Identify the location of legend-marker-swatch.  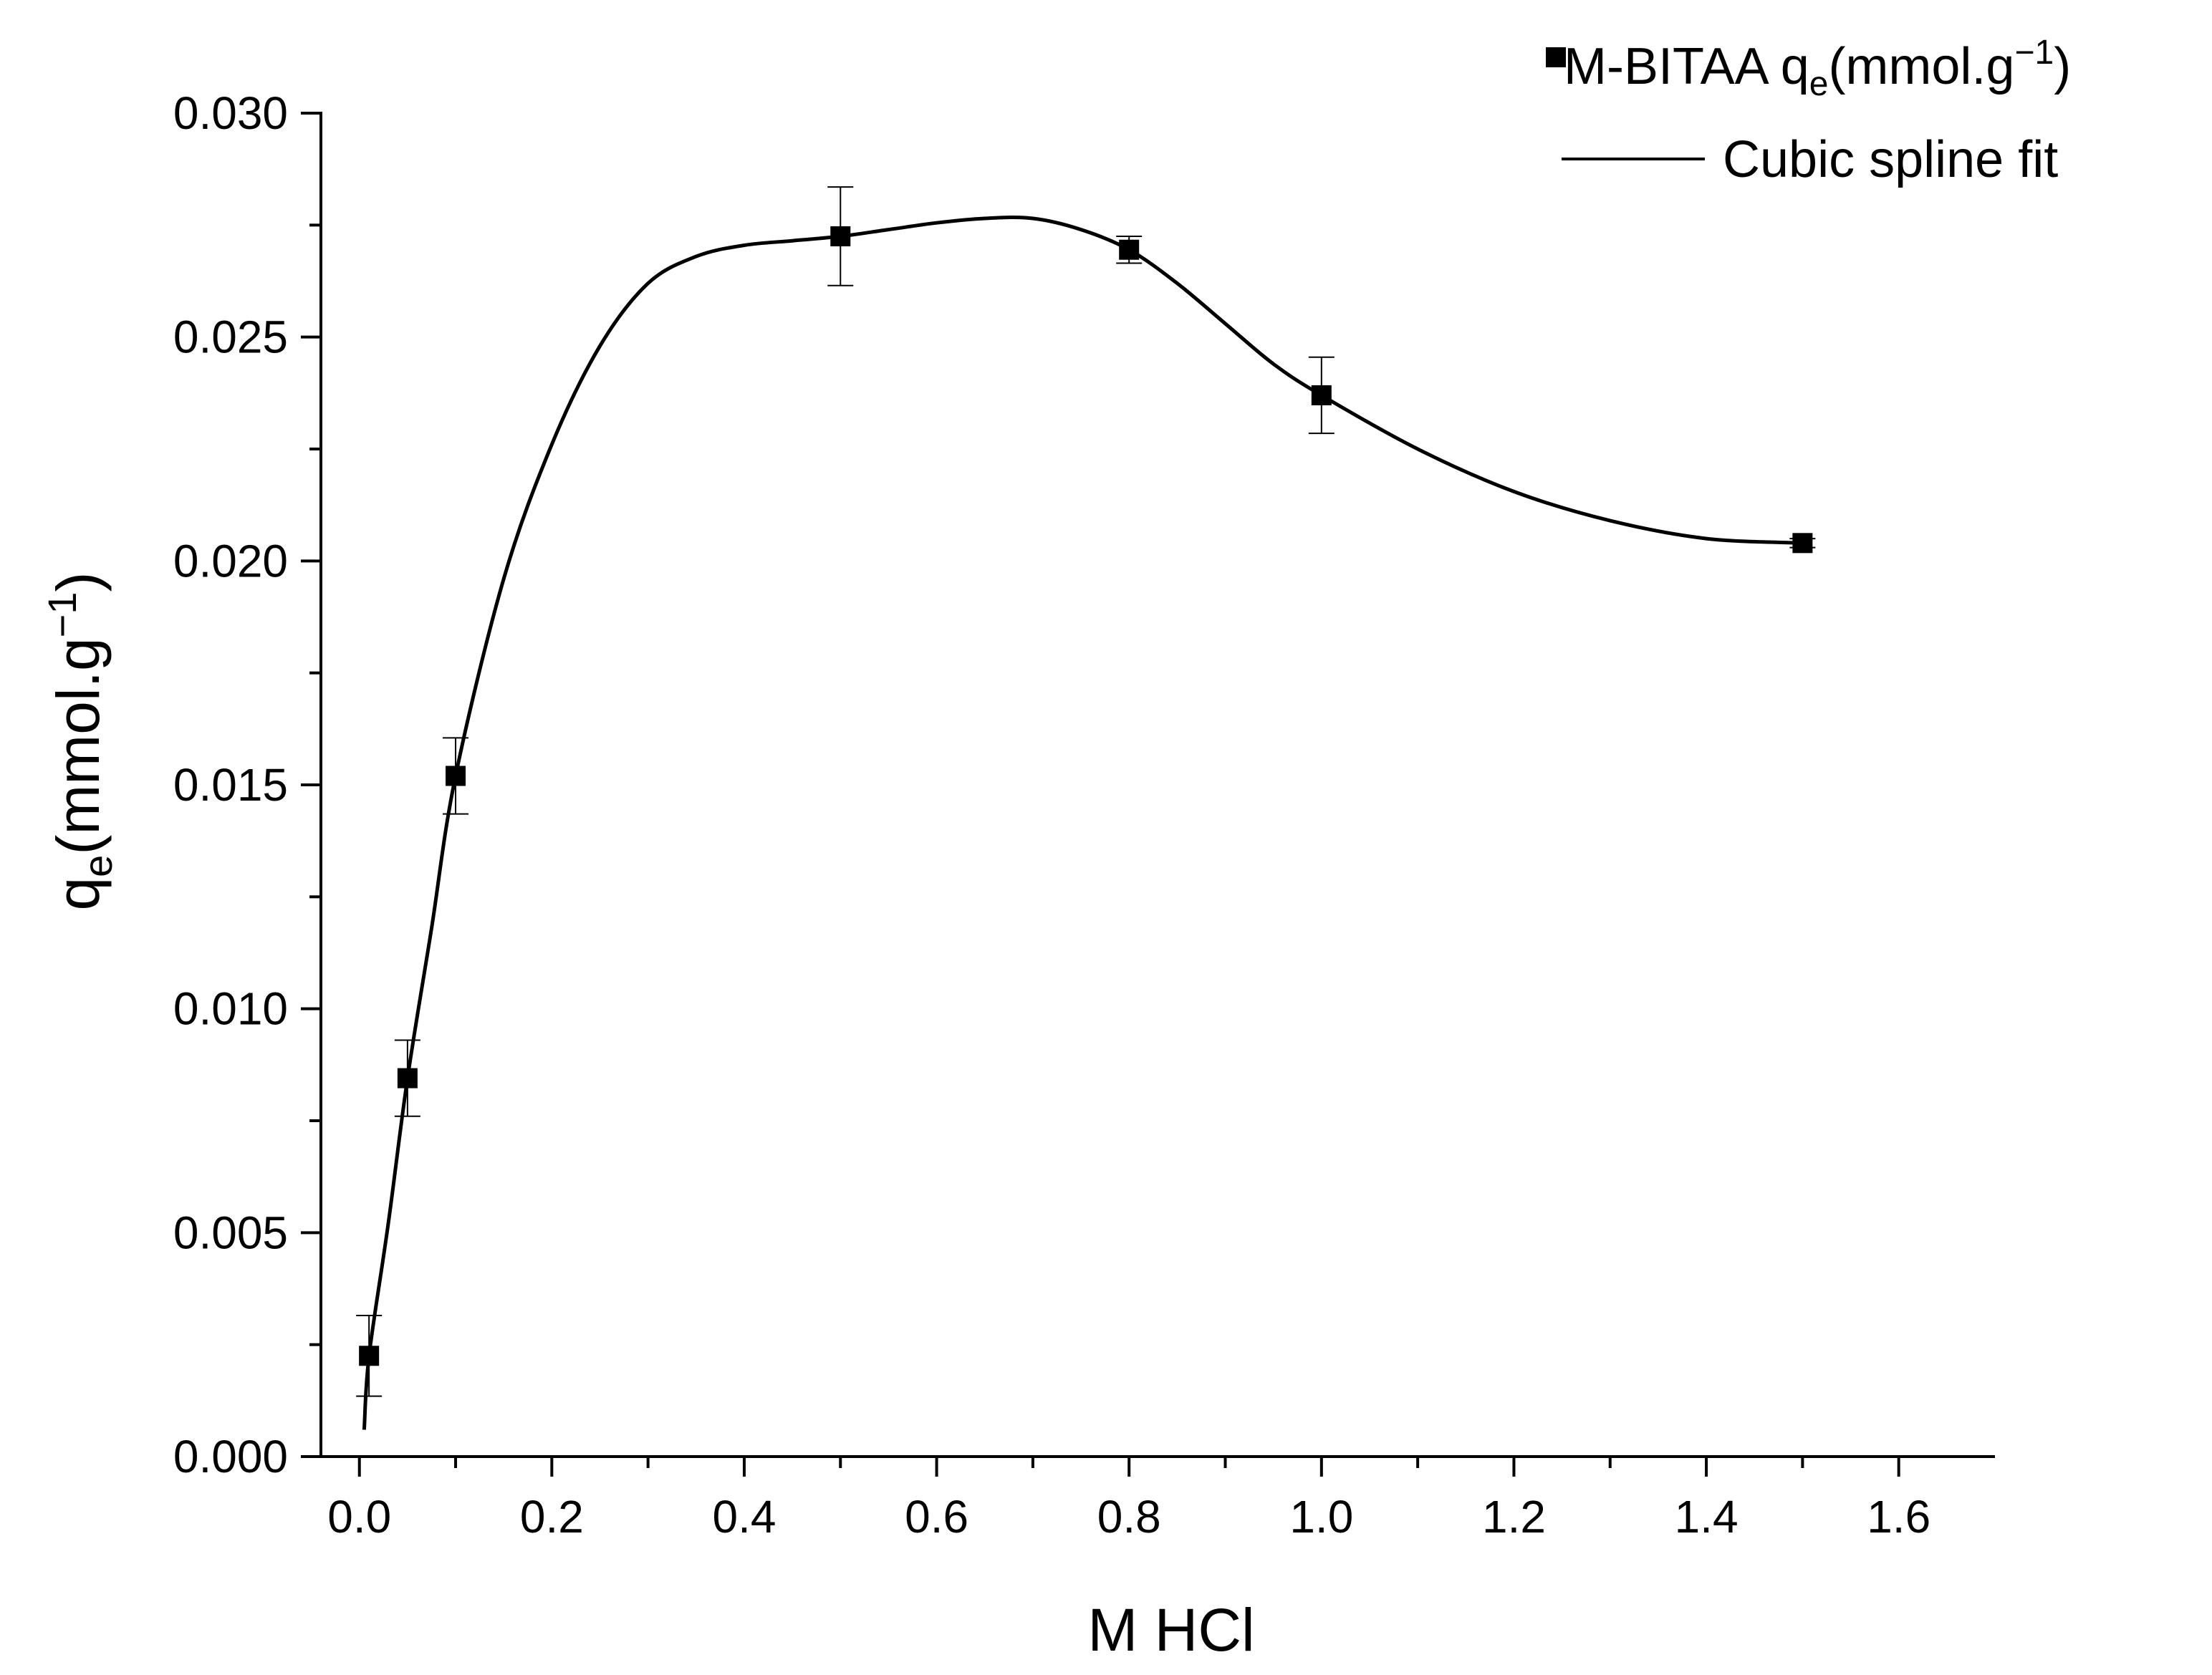
(1556, 57).